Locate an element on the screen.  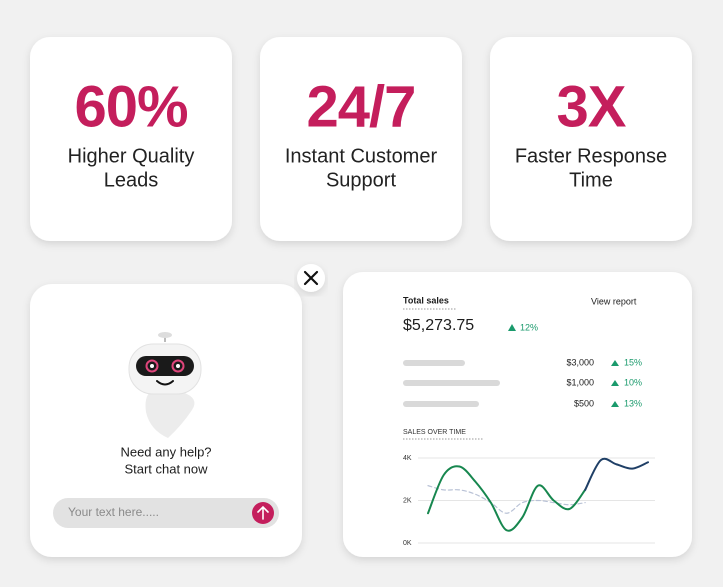
stat-label: Higher Quality is located at coordinates (131, 156).